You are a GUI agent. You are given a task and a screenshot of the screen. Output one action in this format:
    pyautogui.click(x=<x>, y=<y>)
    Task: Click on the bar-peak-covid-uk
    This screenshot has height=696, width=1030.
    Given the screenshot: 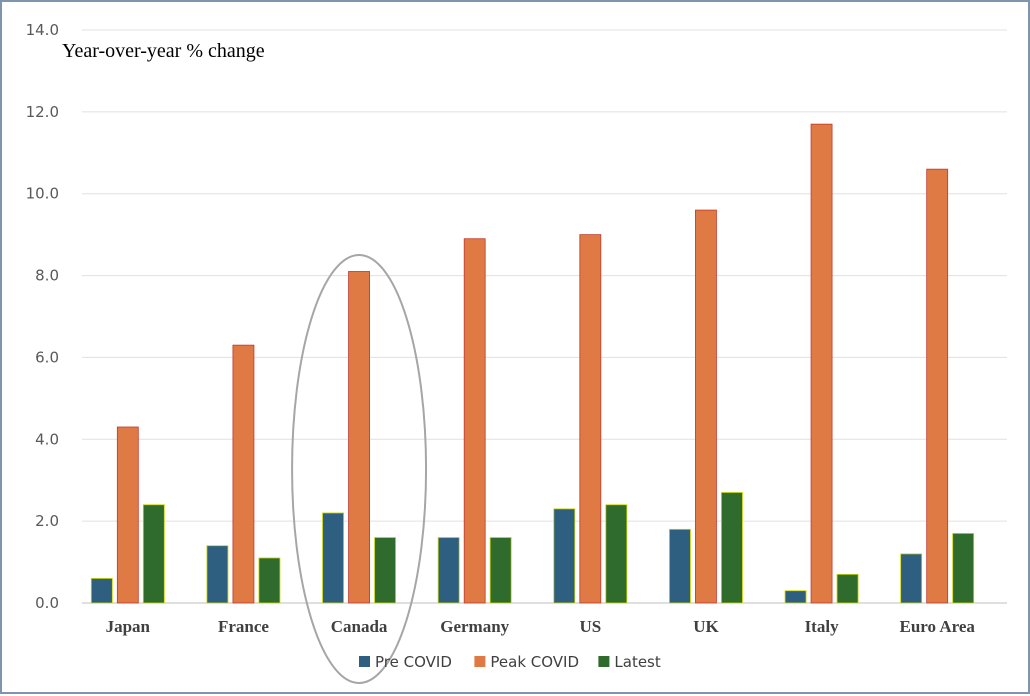 What is the action you would take?
    pyautogui.click(x=706, y=406)
    